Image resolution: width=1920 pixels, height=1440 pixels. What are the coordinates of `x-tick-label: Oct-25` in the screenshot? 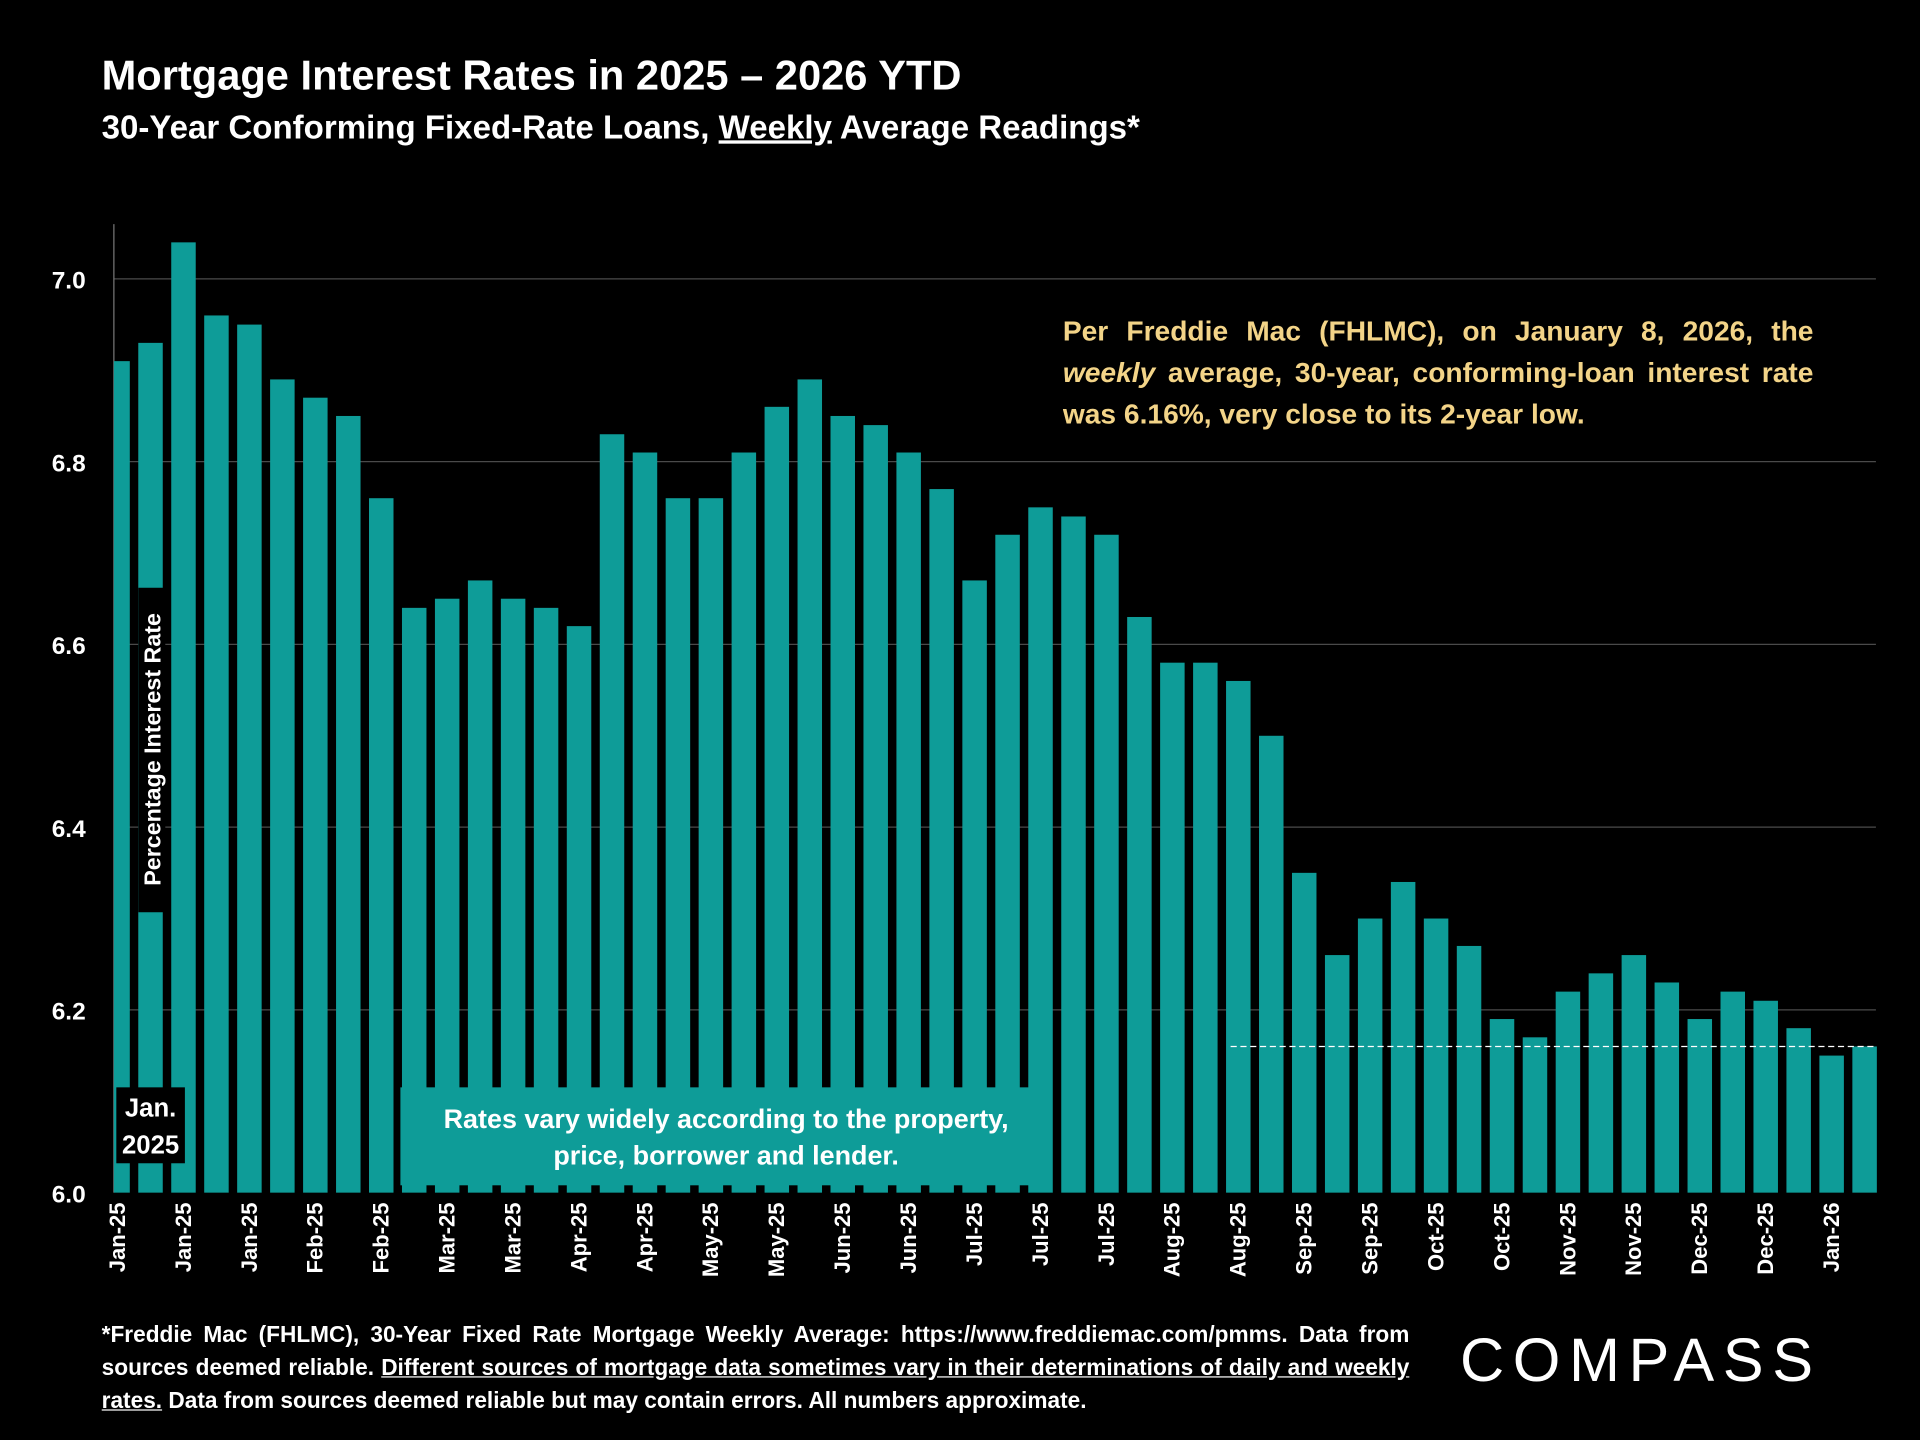 It's located at (1435, 1236).